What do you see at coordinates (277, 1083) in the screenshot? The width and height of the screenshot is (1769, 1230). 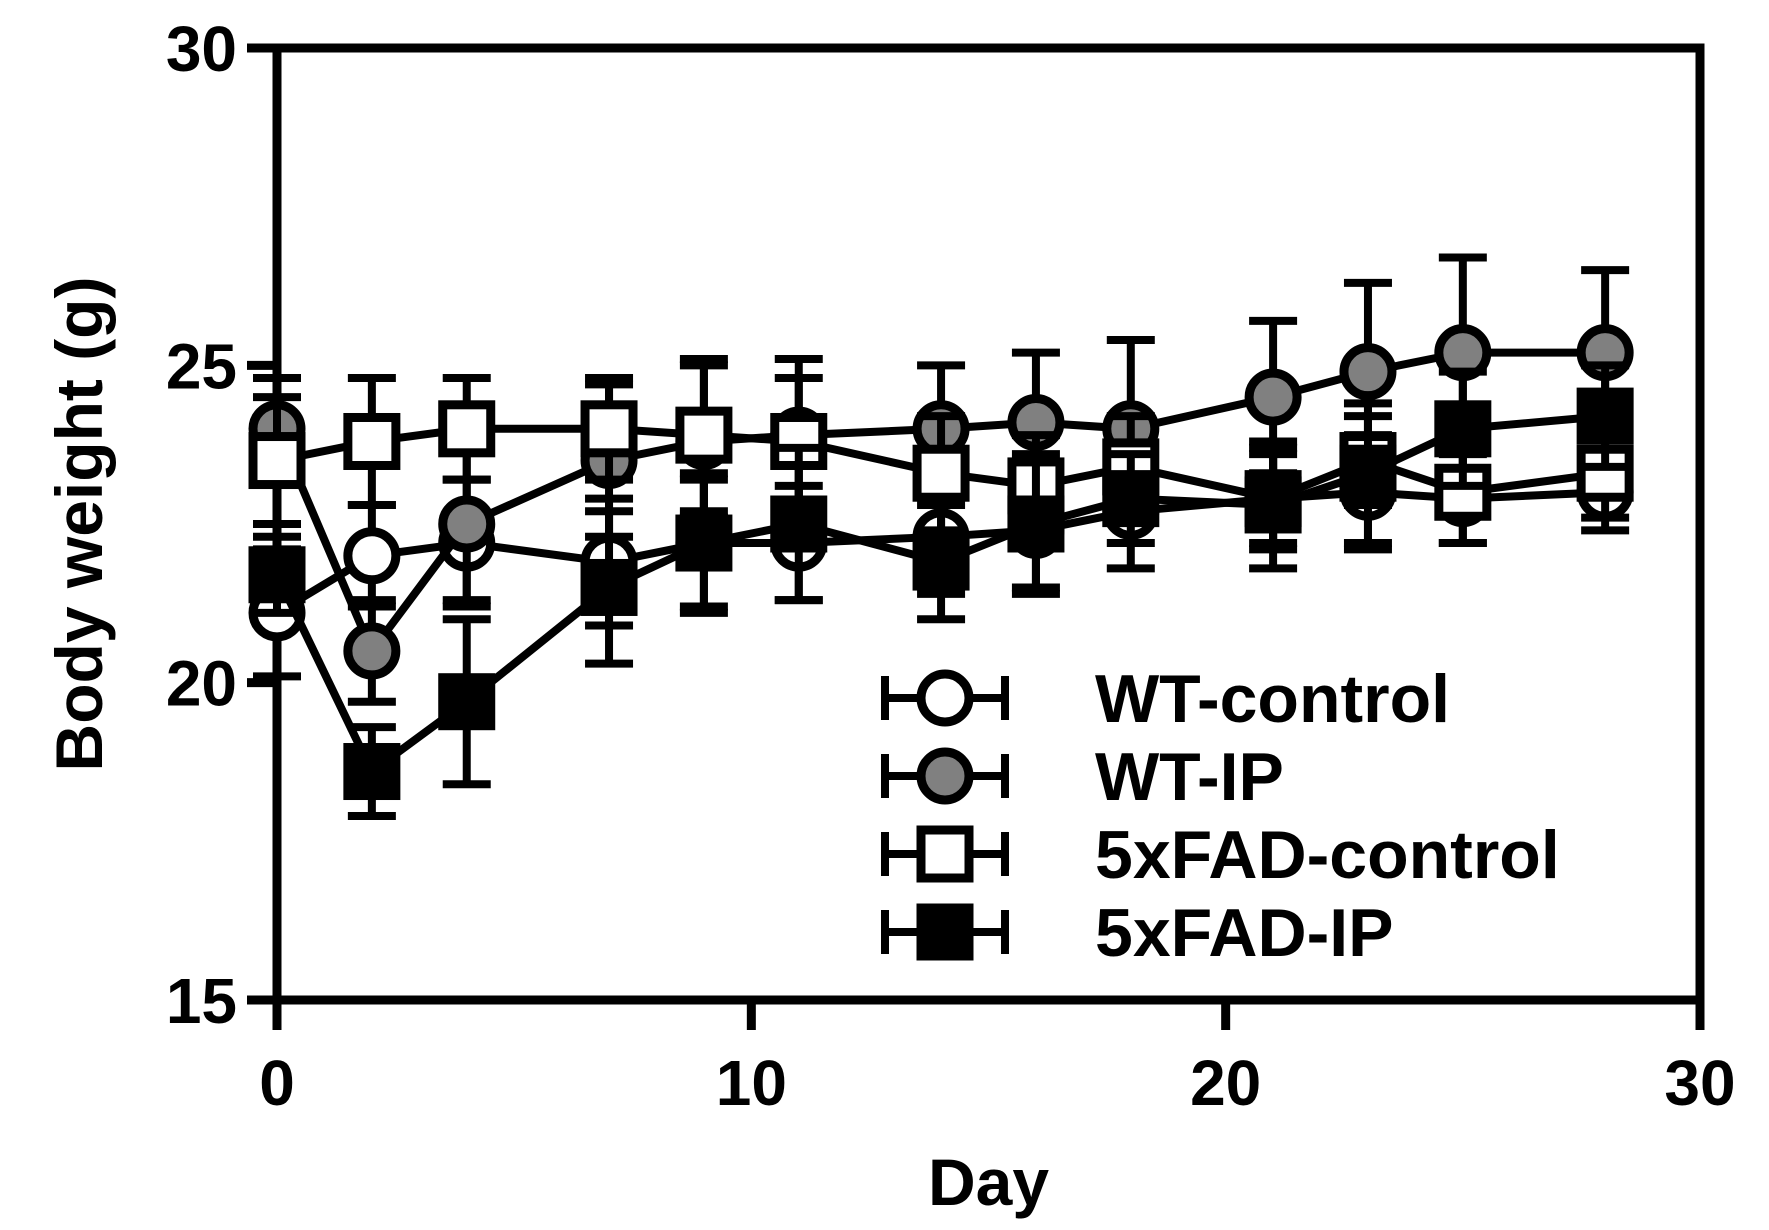 I see `x-tick-label: 0` at bounding box center [277, 1083].